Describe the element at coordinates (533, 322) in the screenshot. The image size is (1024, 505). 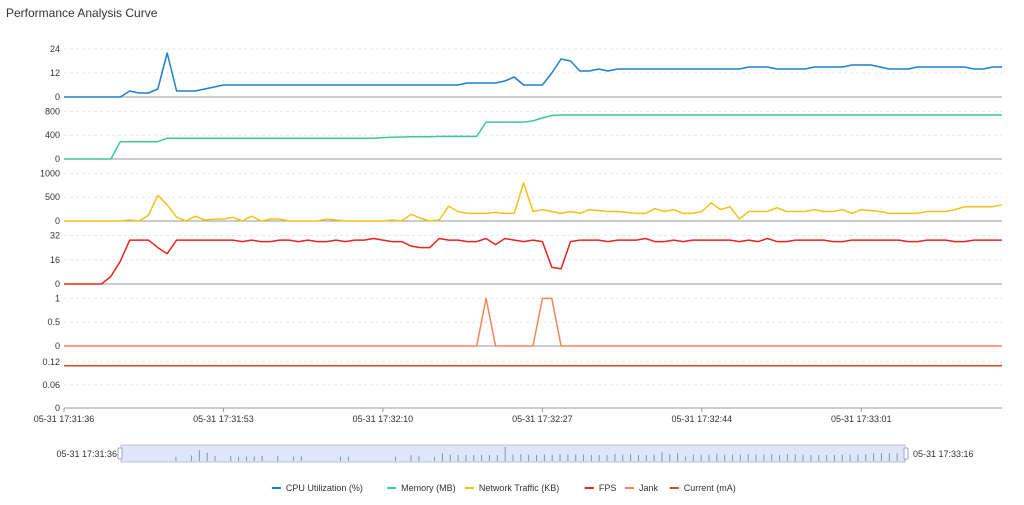
I see `series-line-jank` at that location.